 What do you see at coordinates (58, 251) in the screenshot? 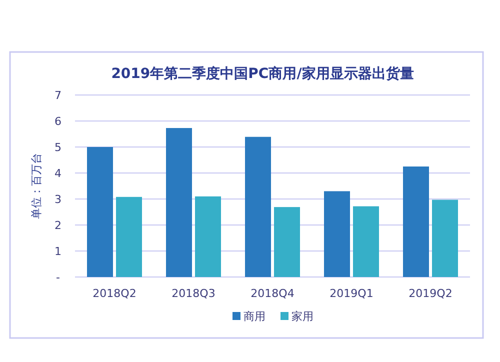
I see `y-tick-label: 1` at bounding box center [58, 251].